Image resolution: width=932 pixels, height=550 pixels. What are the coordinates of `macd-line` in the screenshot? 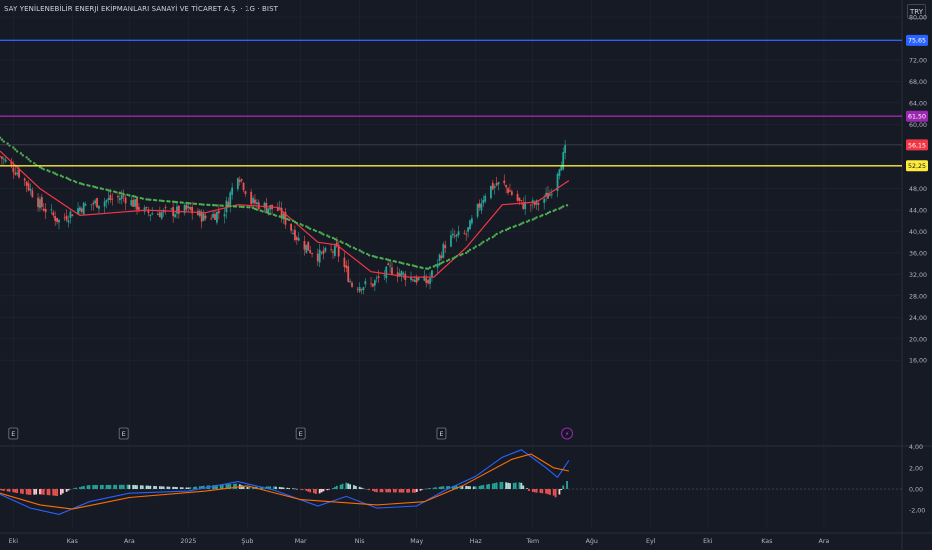 It's located at (285, 482).